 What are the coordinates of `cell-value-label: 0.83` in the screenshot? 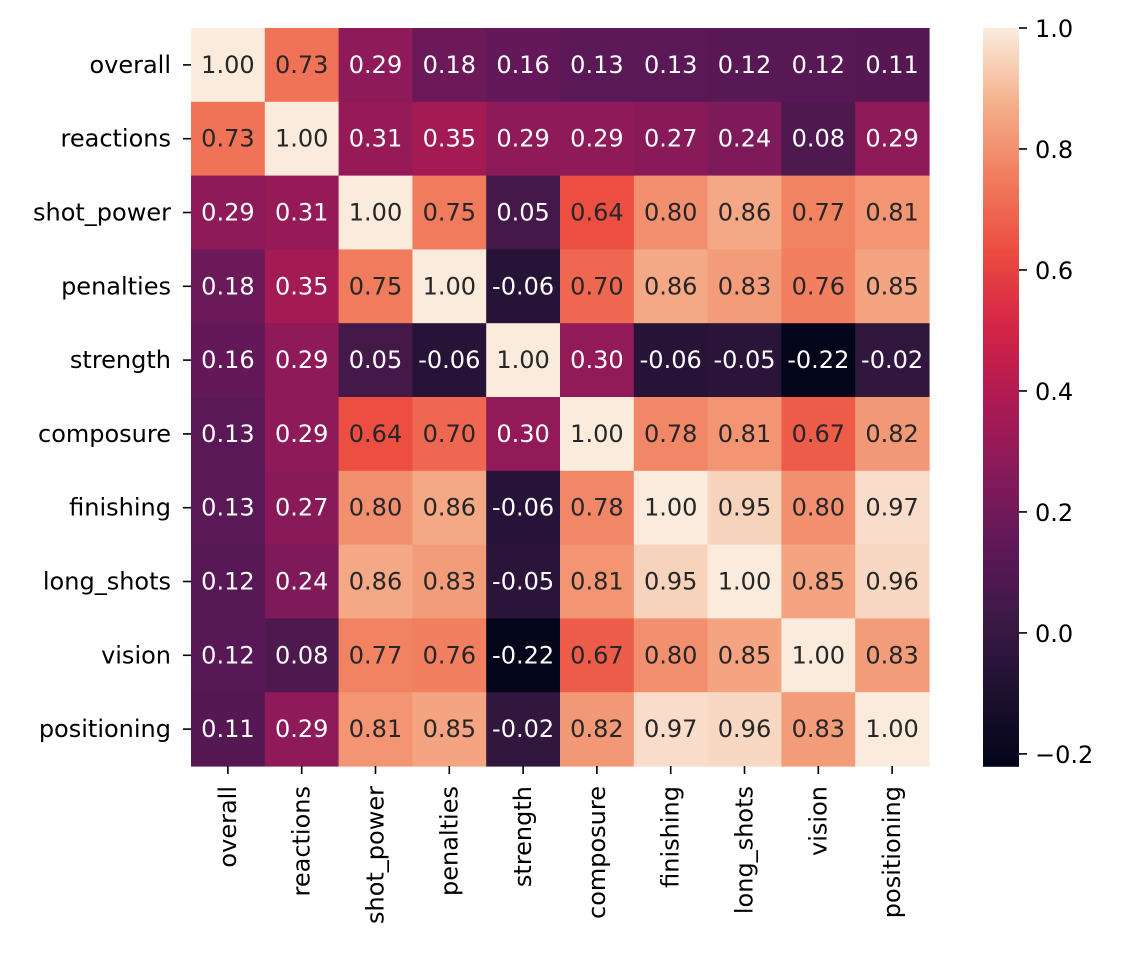 It's located at (818, 729).